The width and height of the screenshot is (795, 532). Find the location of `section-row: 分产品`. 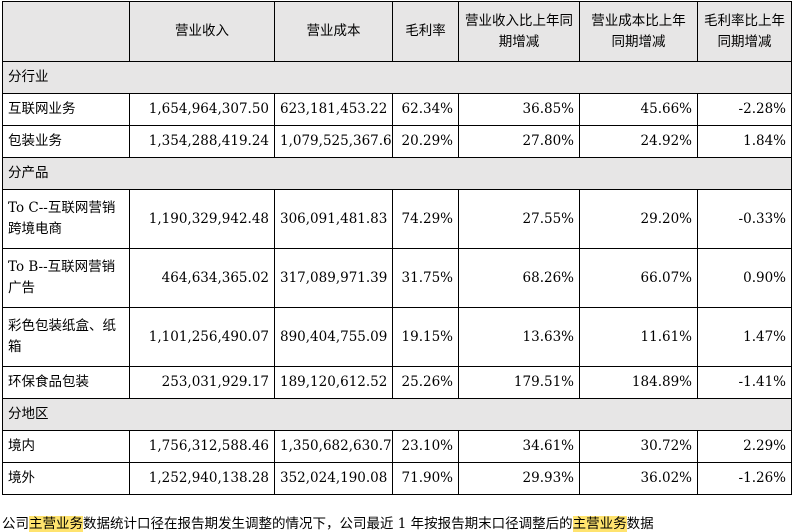

section-row: 分产品 is located at coordinates (397, 173).